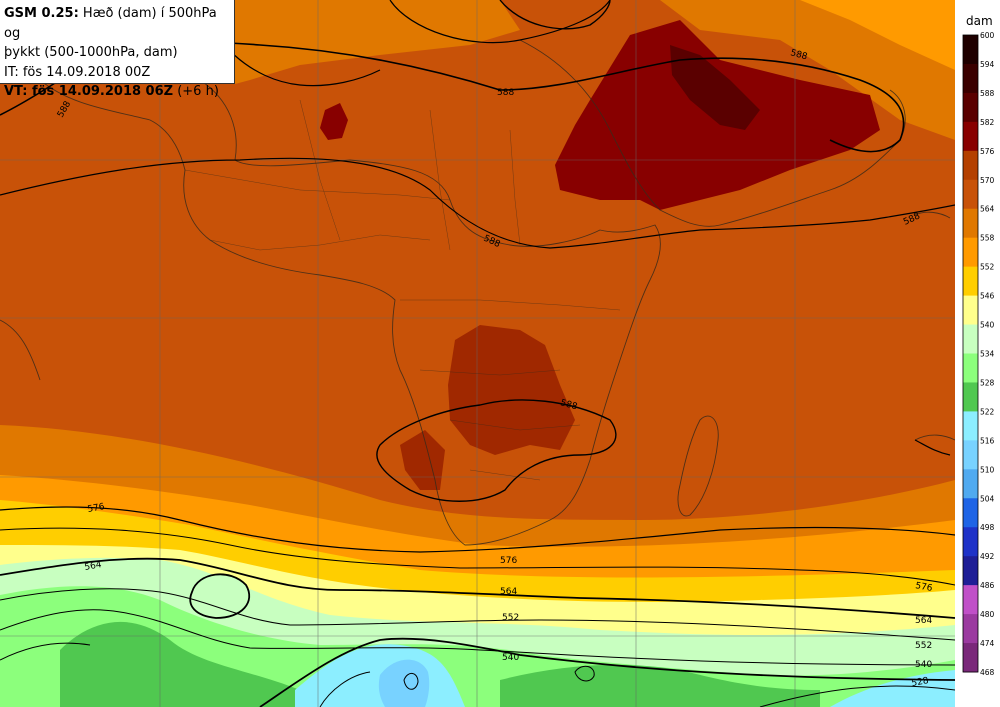  I want to click on legend-tick-label: 564, so click(987, 209).